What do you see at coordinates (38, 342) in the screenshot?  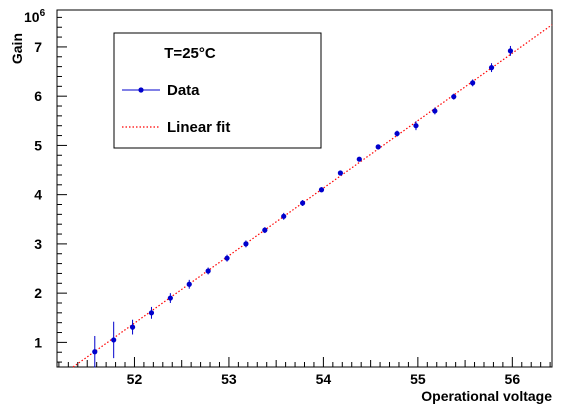 I see `y-tick-label: 1` at bounding box center [38, 342].